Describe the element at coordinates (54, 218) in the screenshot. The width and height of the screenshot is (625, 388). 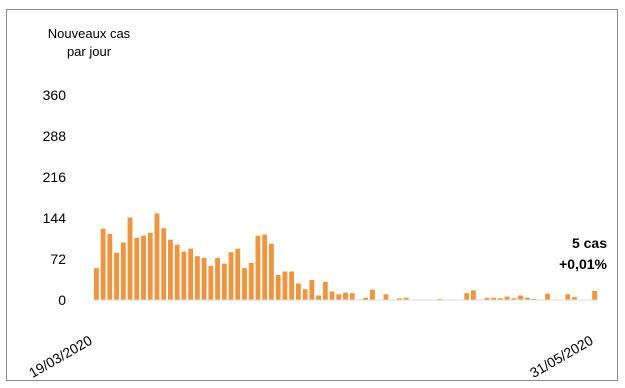
I see `y-tick-label: 144` at that location.